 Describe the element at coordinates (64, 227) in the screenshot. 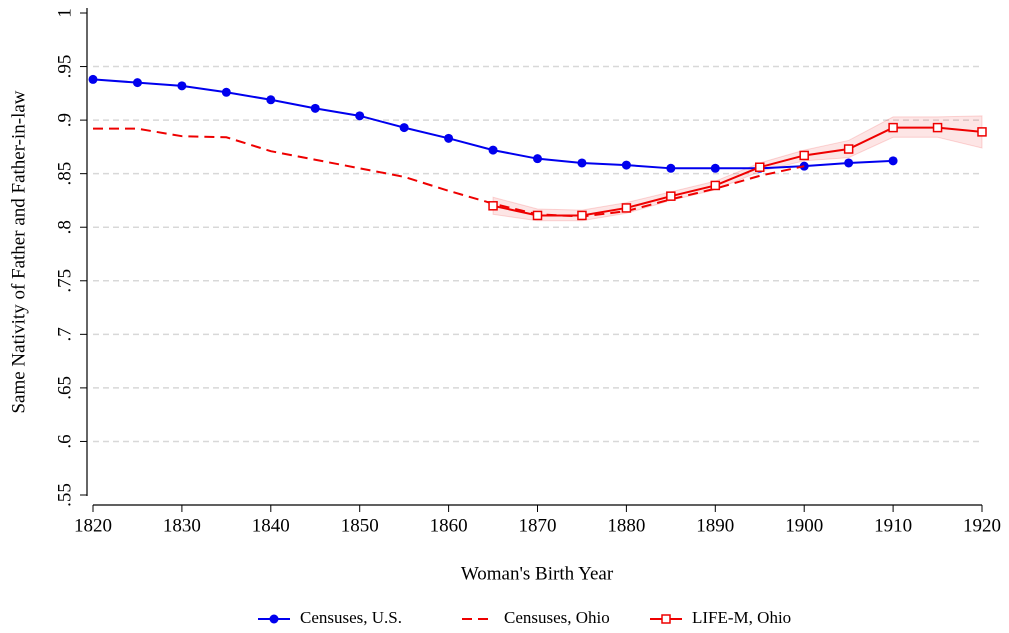

I see `y-tick-label: .8` at that location.